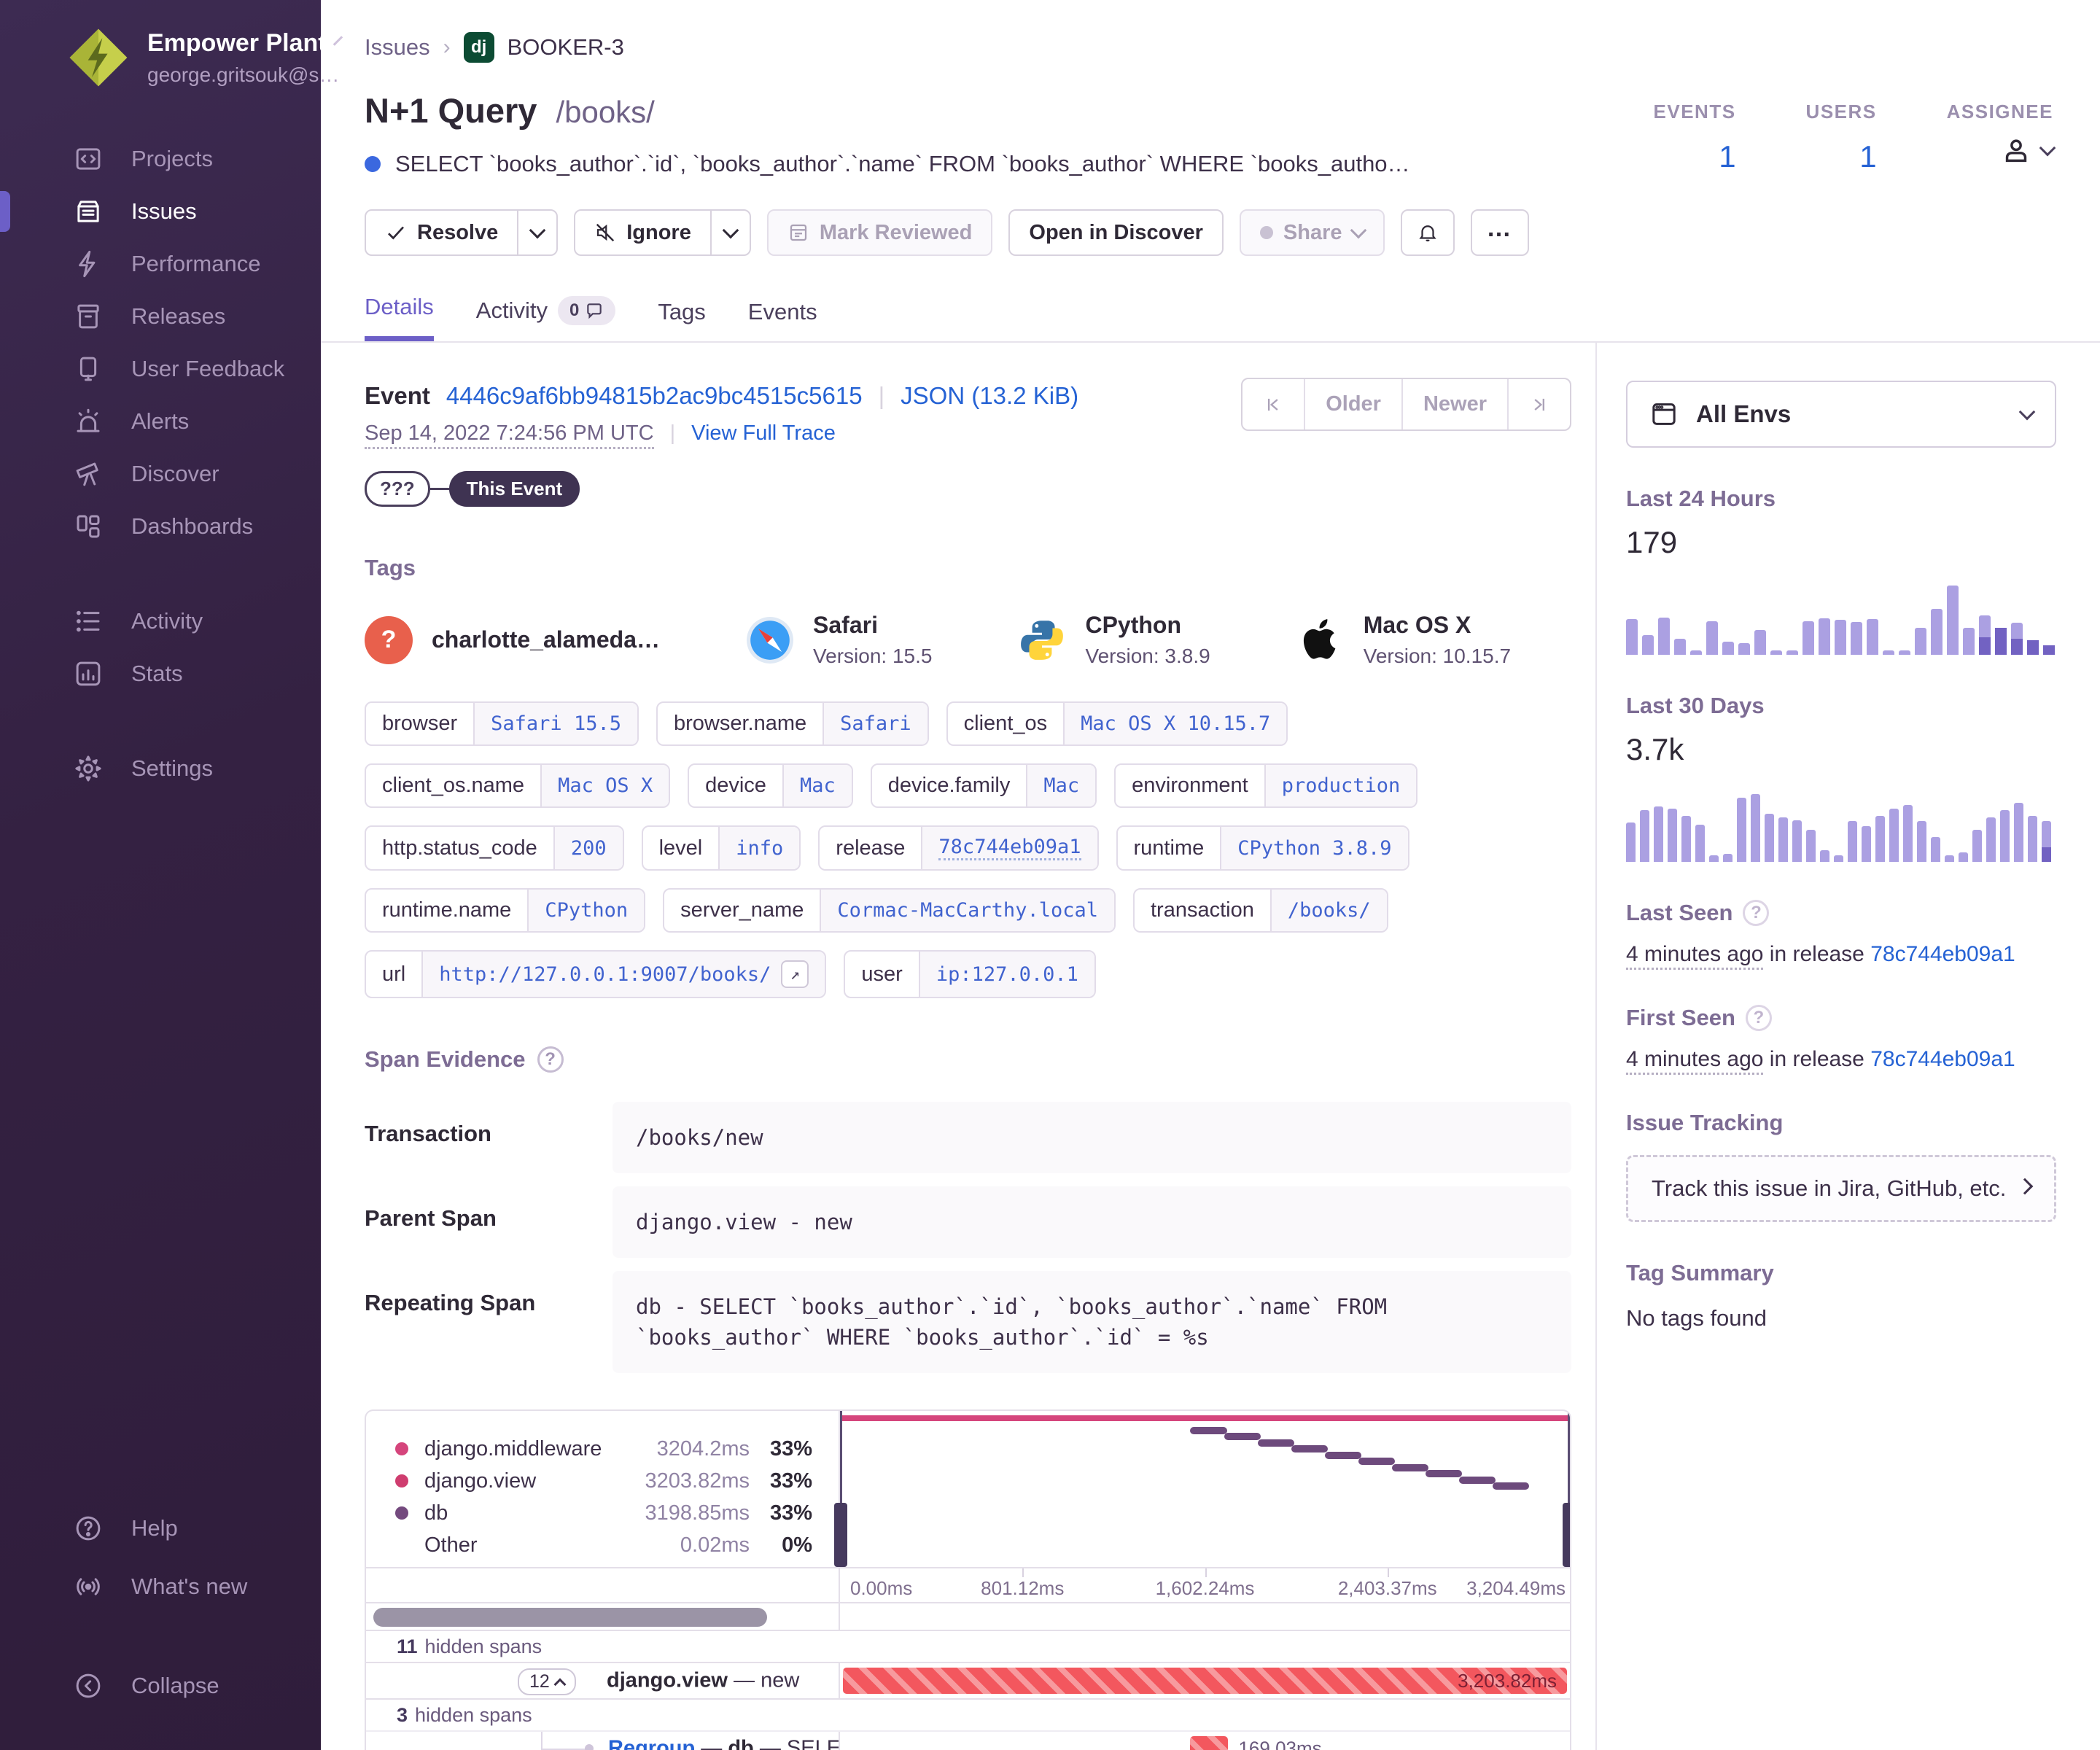  Describe the element at coordinates (652, 1743) in the screenshot. I see `regroup-link: Regroup` at that location.